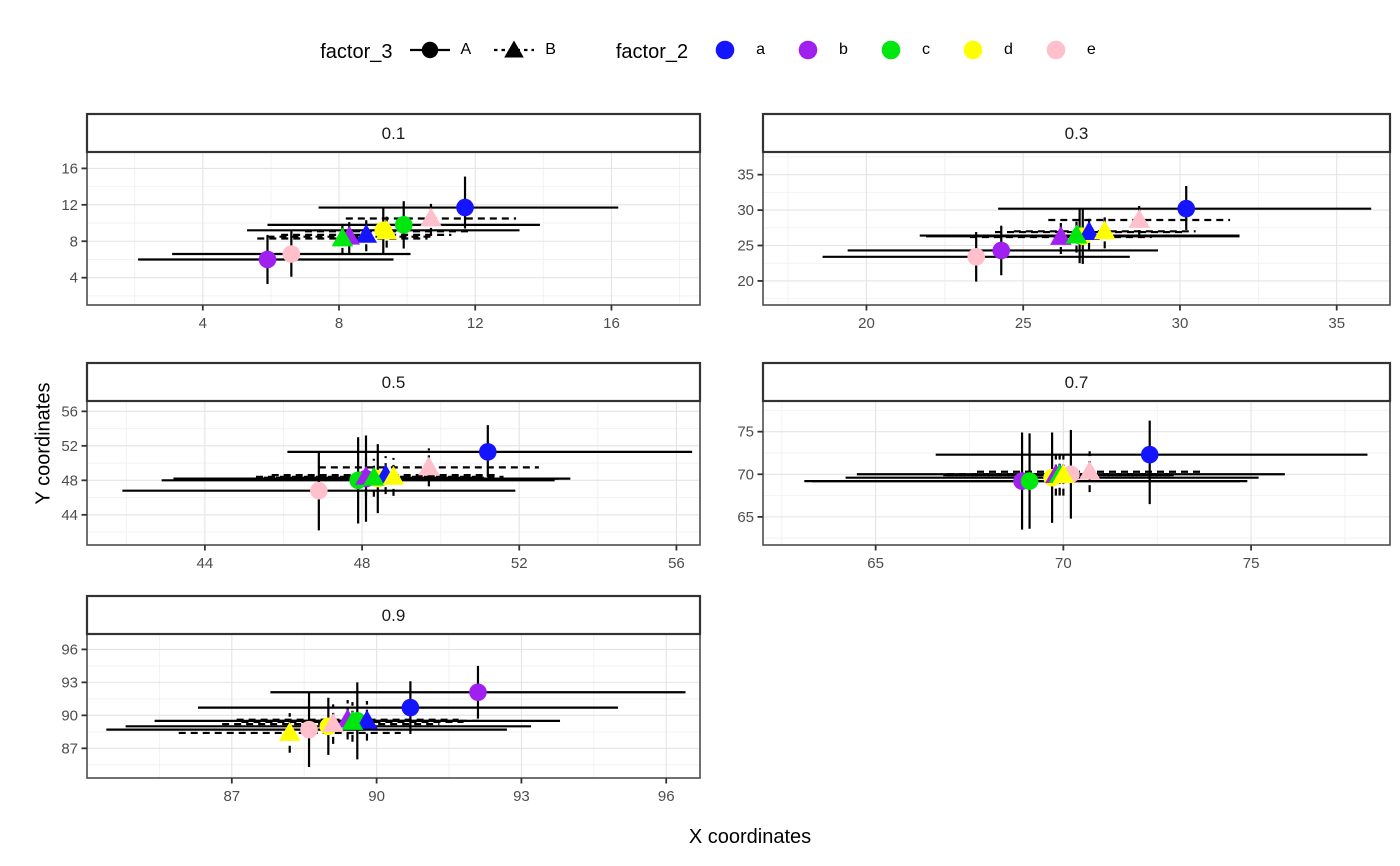 This screenshot has height=866, width=1400. Describe the element at coordinates (519, 563) in the screenshot. I see `x-tick-label: 52` at that location.